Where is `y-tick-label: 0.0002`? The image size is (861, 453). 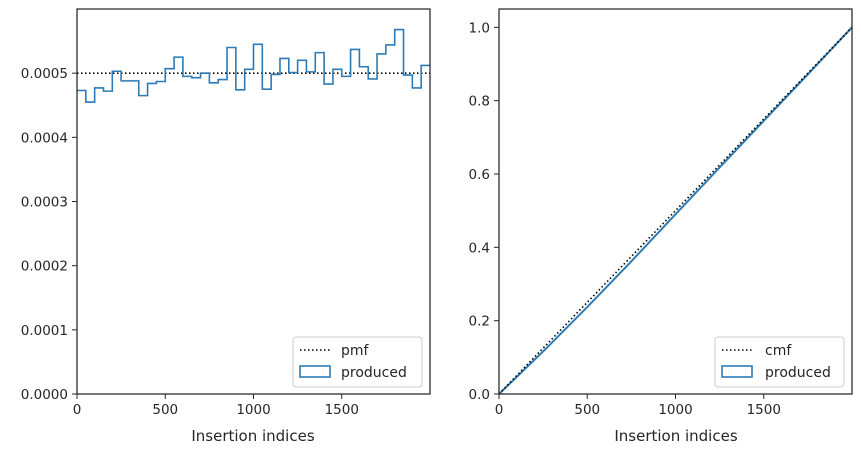
y-tick-label: 0.0002 is located at coordinates (44, 267).